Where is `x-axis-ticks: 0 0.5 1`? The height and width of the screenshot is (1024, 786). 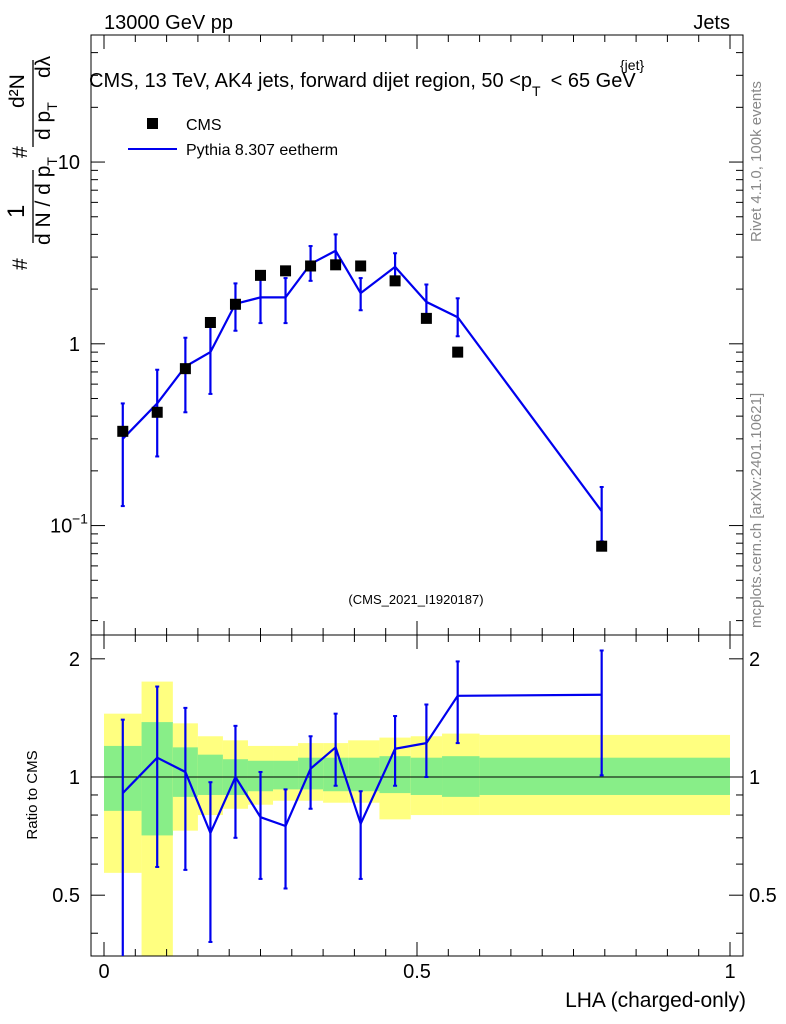 x-axis-ticks: 0 0.5 1 is located at coordinates (416, 972).